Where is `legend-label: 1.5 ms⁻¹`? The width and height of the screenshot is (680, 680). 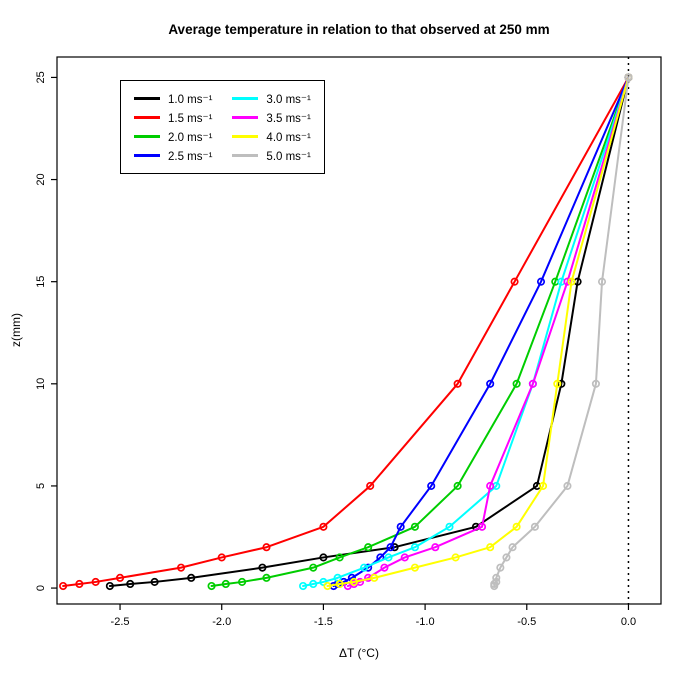 legend-label: 1.5 ms⁻¹ is located at coordinates (190, 118).